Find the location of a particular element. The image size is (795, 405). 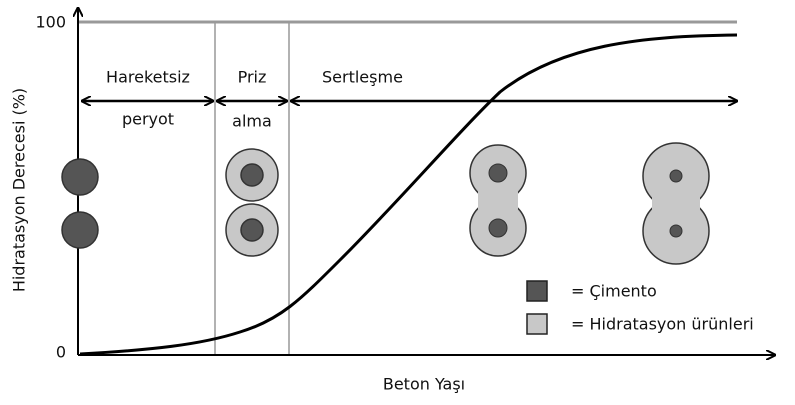

particles-hardening is located at coordinates (498, 200).